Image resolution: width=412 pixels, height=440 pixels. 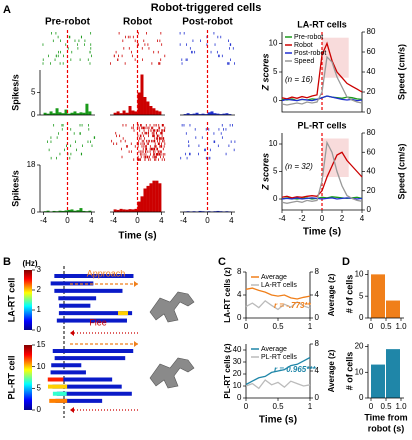 I want to click on axis-label: LA-RT cells (z), so click(x=227, y=295).